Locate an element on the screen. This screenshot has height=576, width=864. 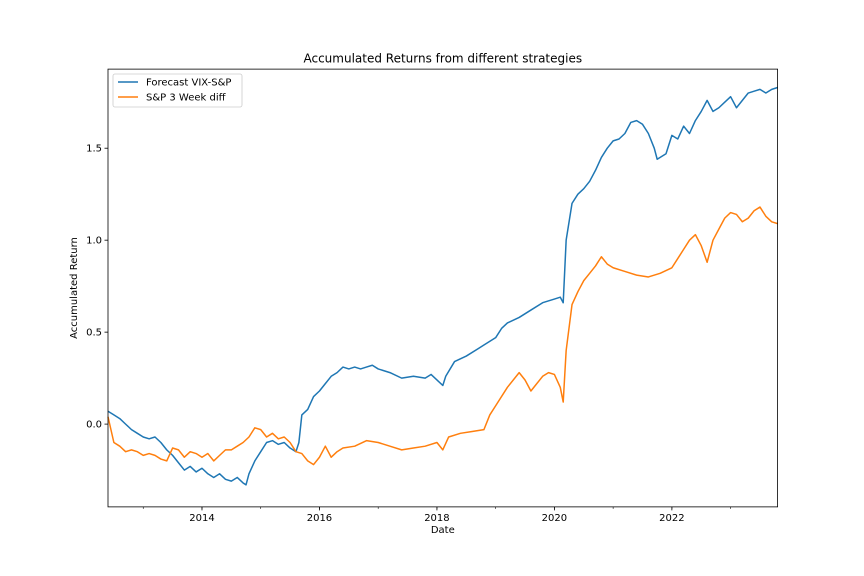
legend: Forecast VIX-S&P S&P 3 Week diff is located at coordinates (177, 90).